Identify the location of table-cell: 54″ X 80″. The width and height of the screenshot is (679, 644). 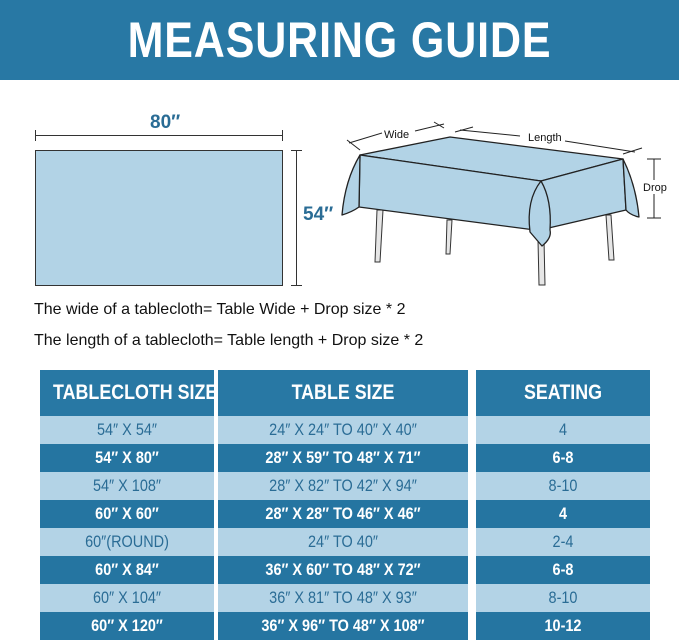
(127, 458).